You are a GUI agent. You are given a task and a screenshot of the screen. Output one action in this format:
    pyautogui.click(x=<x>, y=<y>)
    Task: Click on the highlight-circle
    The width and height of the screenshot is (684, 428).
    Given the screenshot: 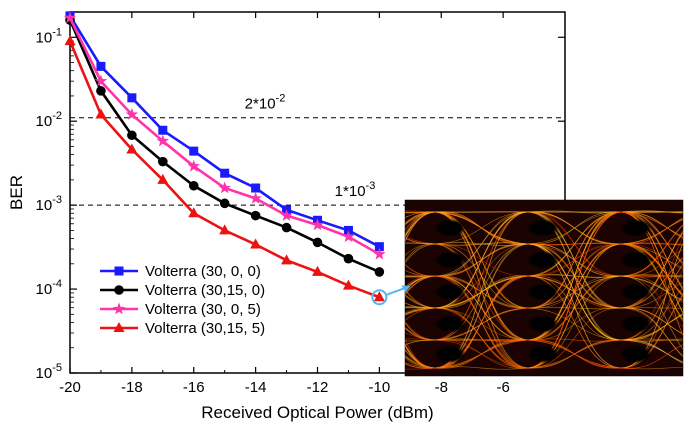 What is the action you would take?
    pyautogui.click(x=379, y=297)
    